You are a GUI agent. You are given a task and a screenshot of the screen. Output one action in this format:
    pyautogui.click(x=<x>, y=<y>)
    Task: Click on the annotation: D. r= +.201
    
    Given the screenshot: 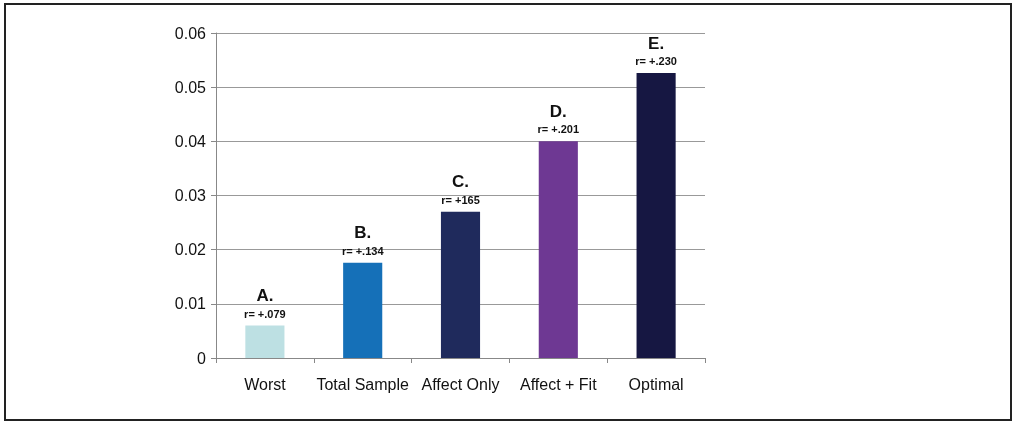 What is the action you would take?
    pyautogui.click(x=558, y=118)
    